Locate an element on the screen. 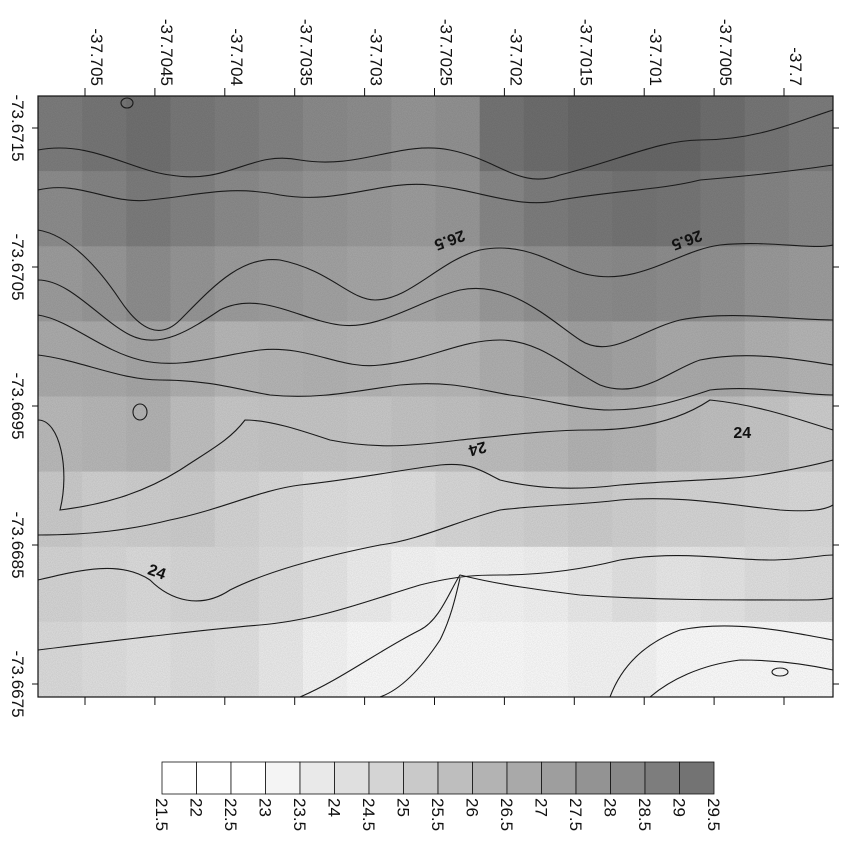 The image size is (857, 841). top-tick-label: -37.7005 is located at coordinates (725, 52).